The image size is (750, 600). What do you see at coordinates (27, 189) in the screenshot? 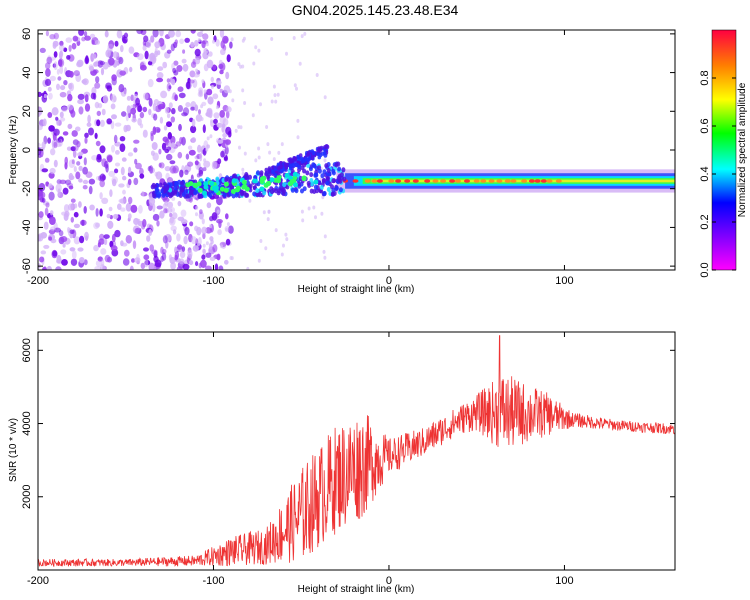
I see `y-tick-label: -20` at bounding box center [27, 189].